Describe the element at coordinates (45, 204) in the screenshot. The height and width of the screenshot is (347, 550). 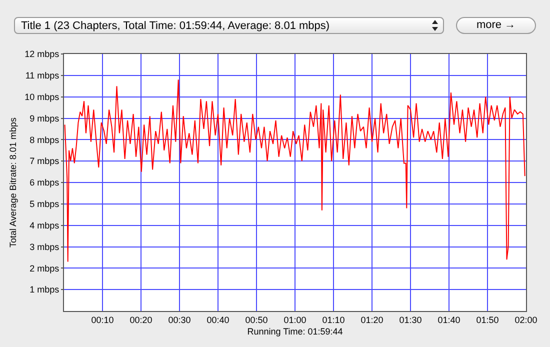
I see `y-tick-label: 5 mbps` at that location.